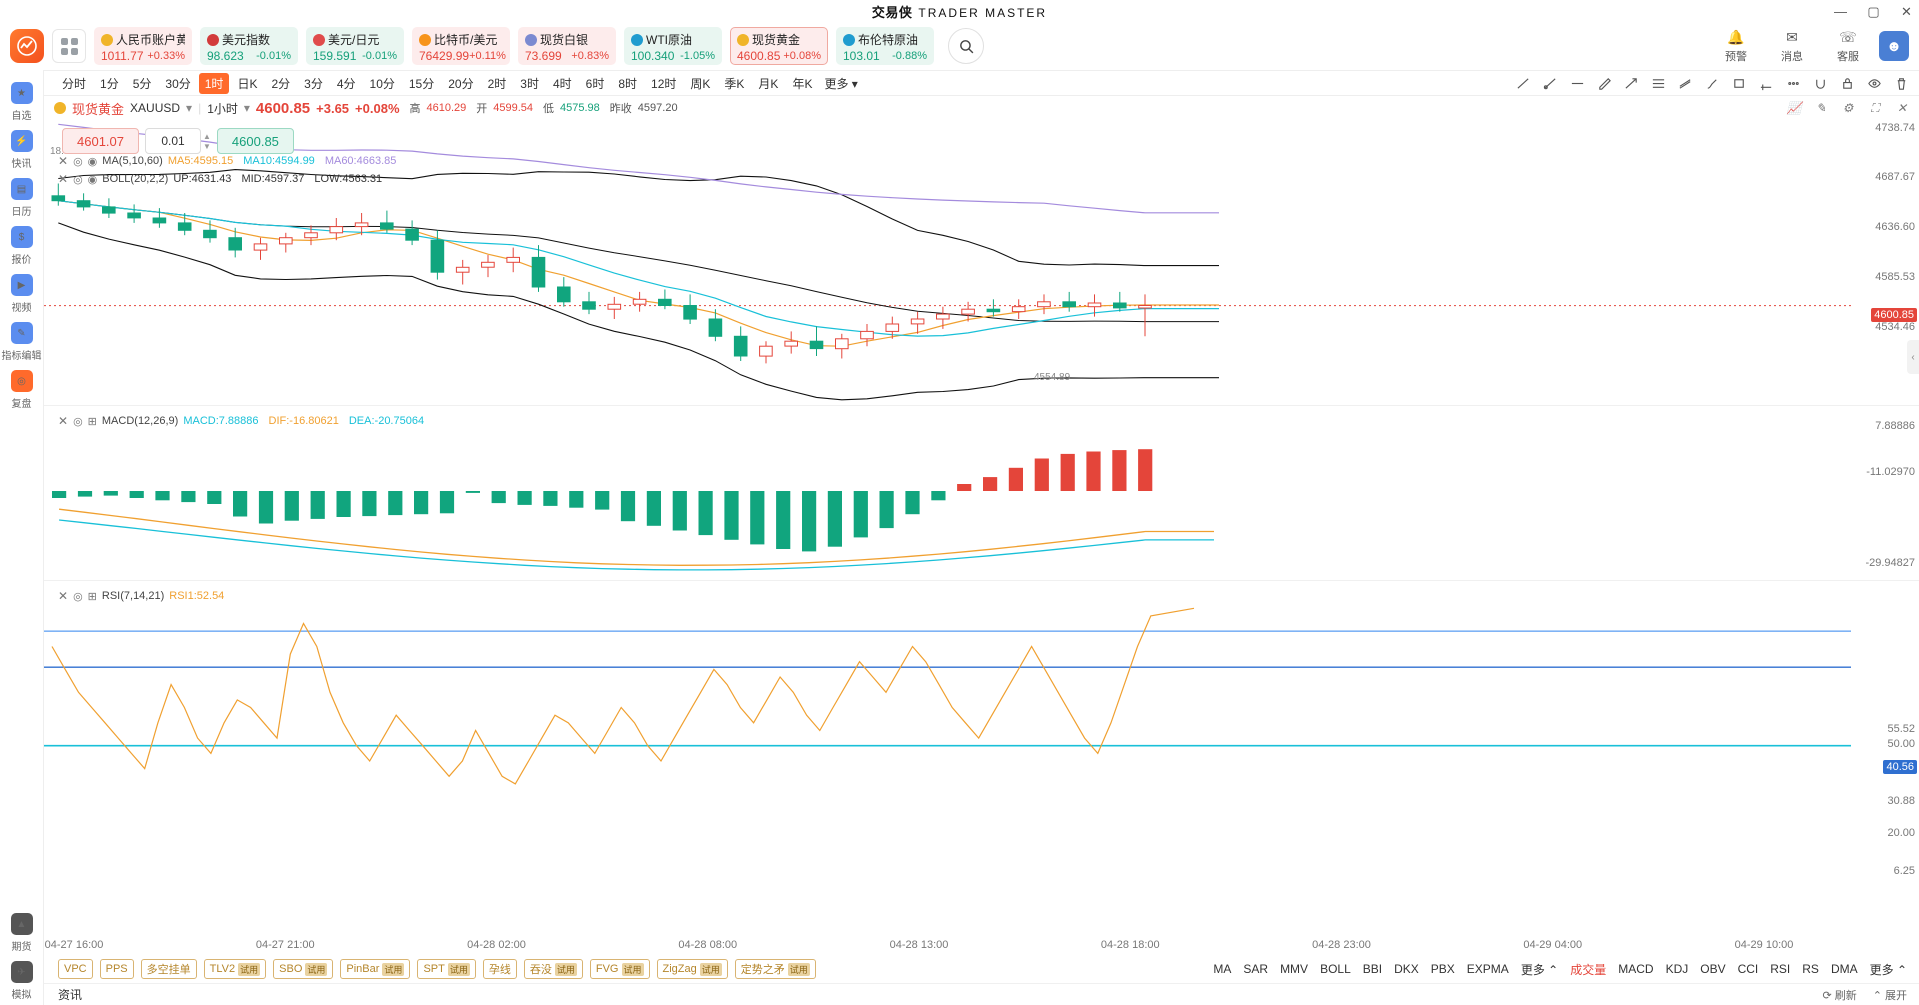  Describe the element at coordinates (1839, 995) in the screenshot. I see `refresh-button: ⟳ 刷新` at that location.